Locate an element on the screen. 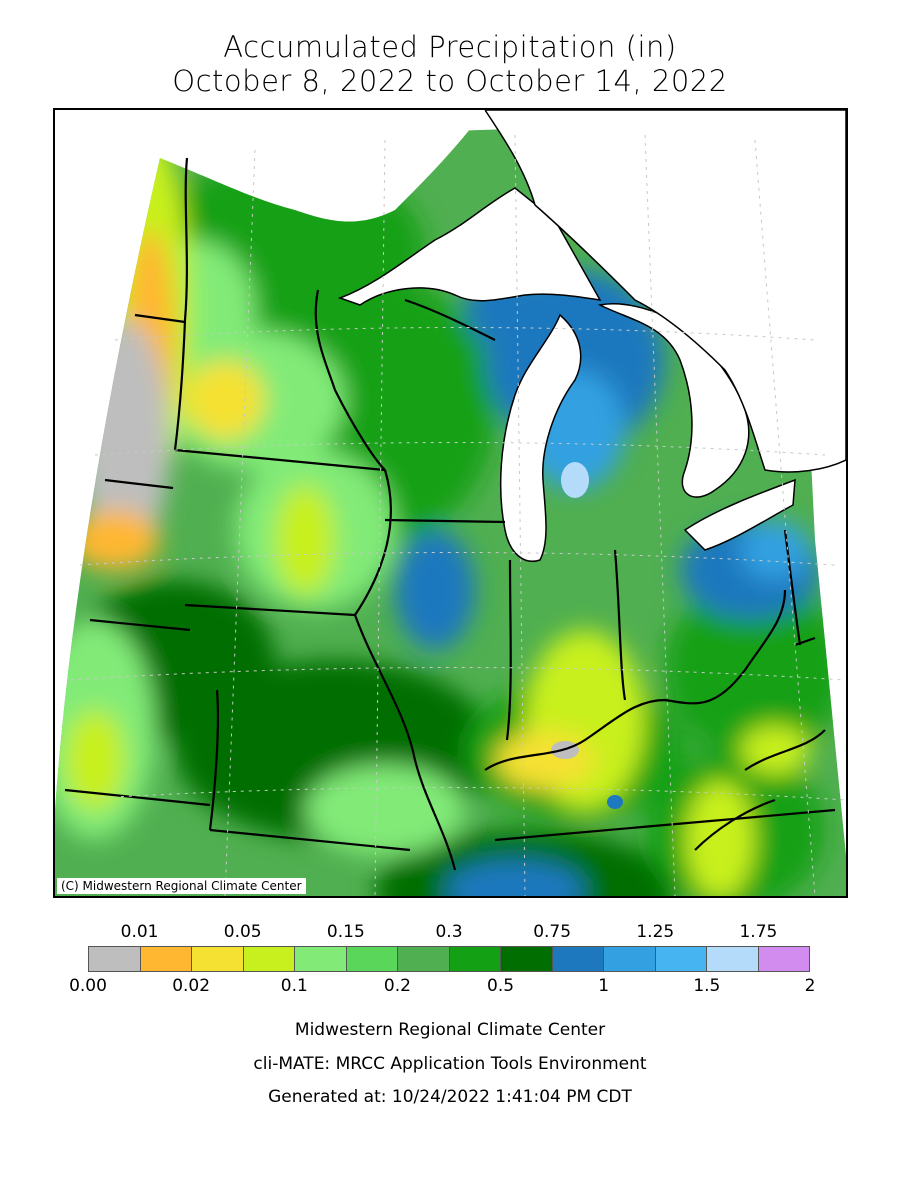 This screenshot has width=900, height=1200. legend-top-label: 0.05 is located at coordinates (242, 932).